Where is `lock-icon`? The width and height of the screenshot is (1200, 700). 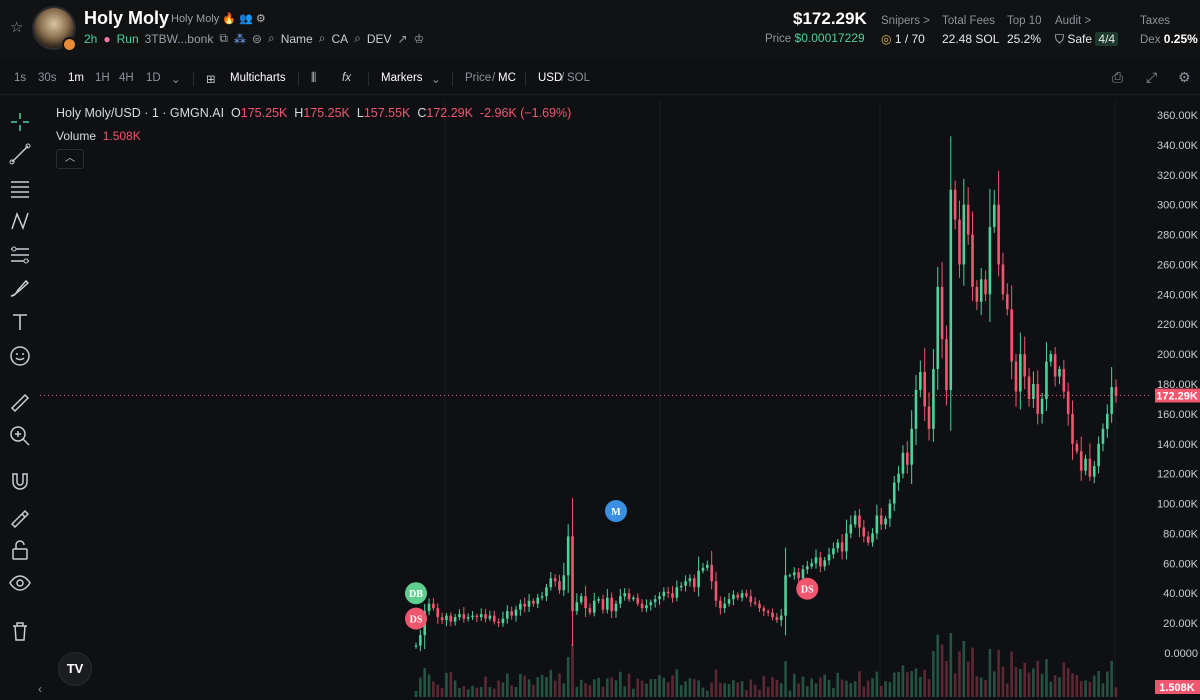 lock-icon is located at coordinates (20, 550).